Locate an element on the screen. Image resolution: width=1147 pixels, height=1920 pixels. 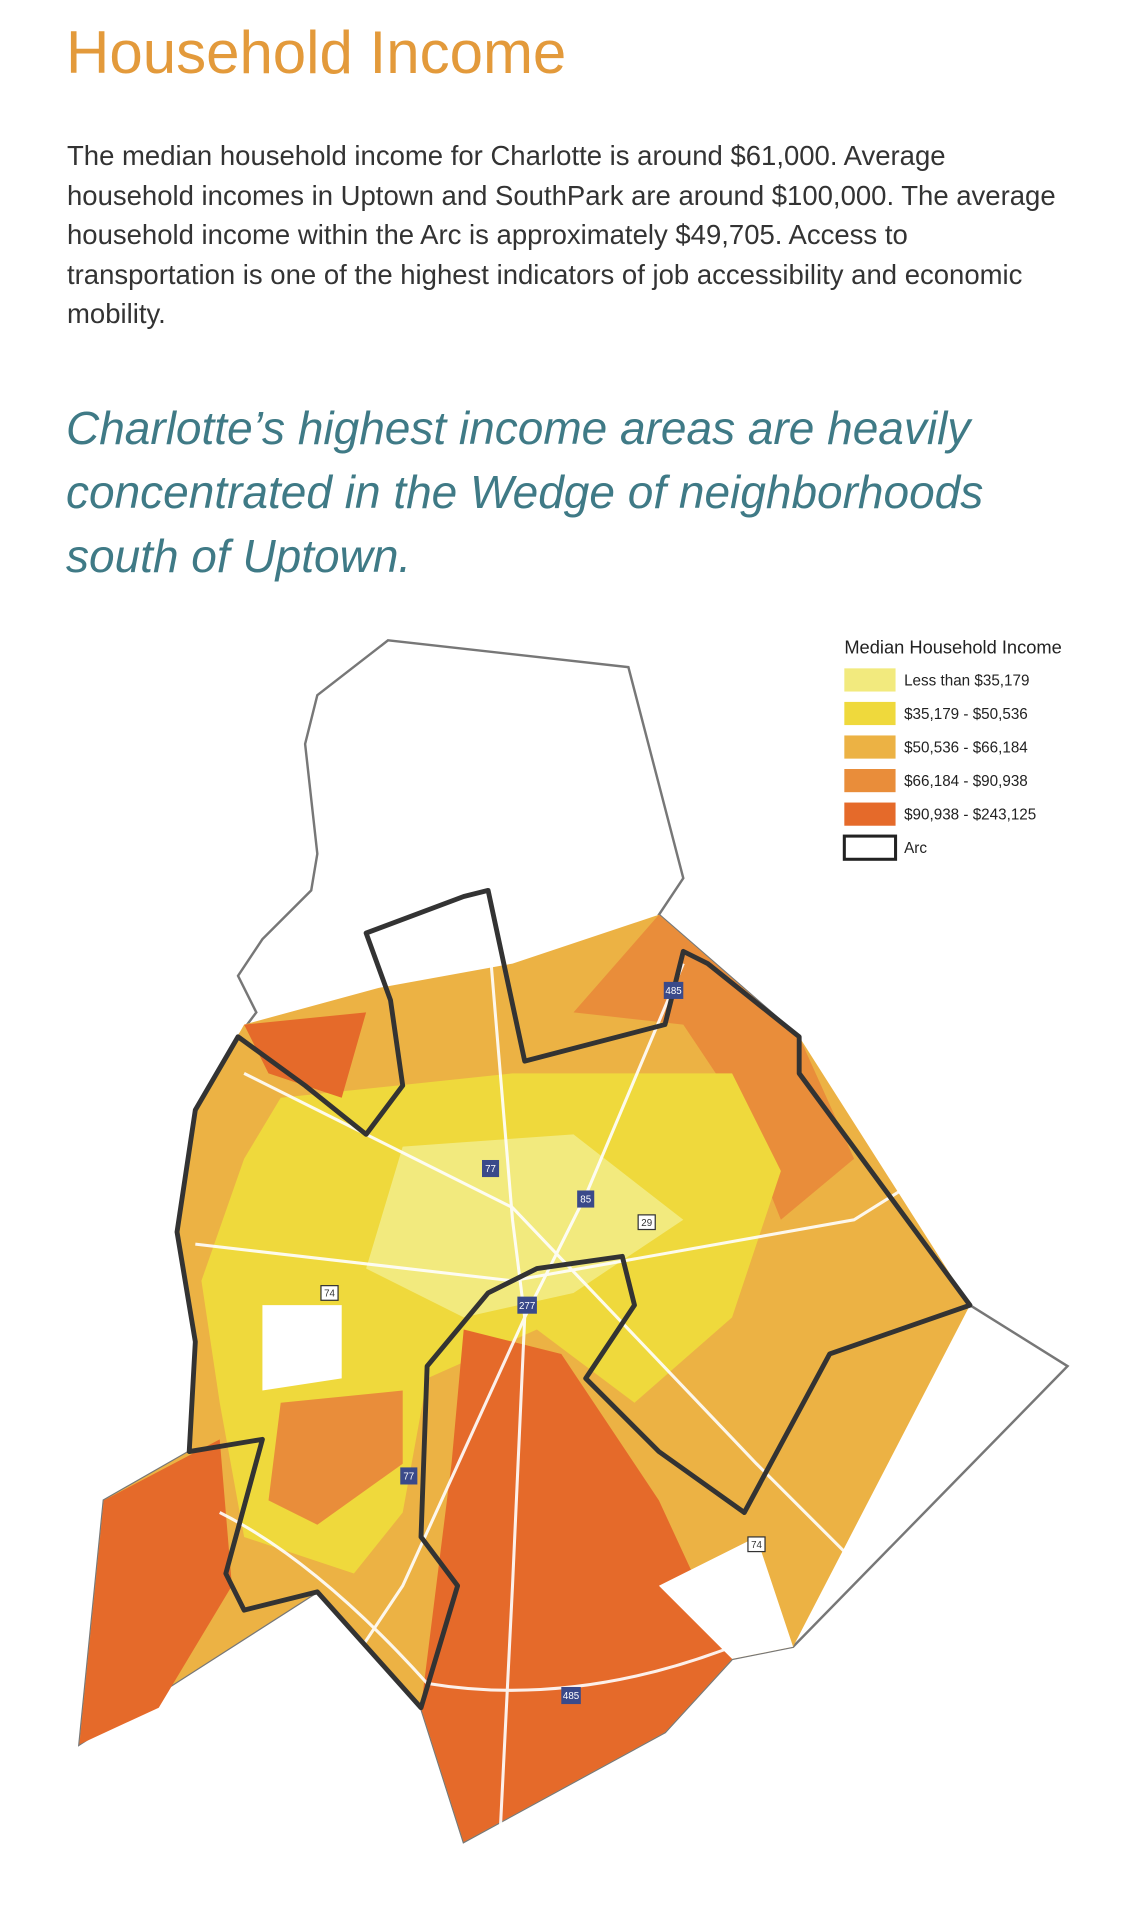
shields: 485 77 85 29 74 277 77 74 485 is located at coordinates (543, 1343).